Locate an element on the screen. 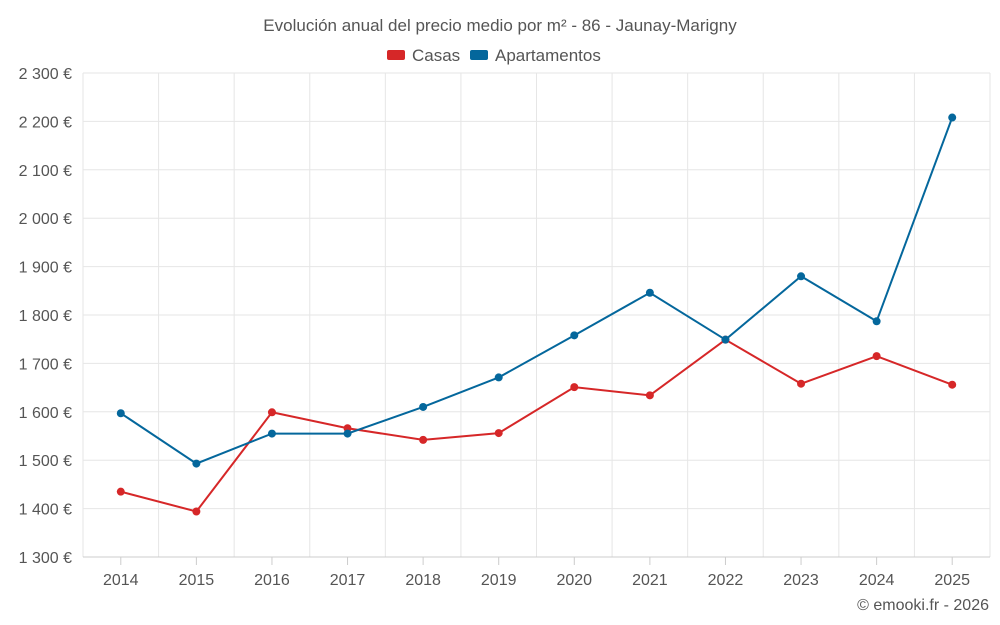 Image resolution: width=1000 pixels, height=625 pixels. y-tick-label: 2 000 € is located at coordinates (45, 219).